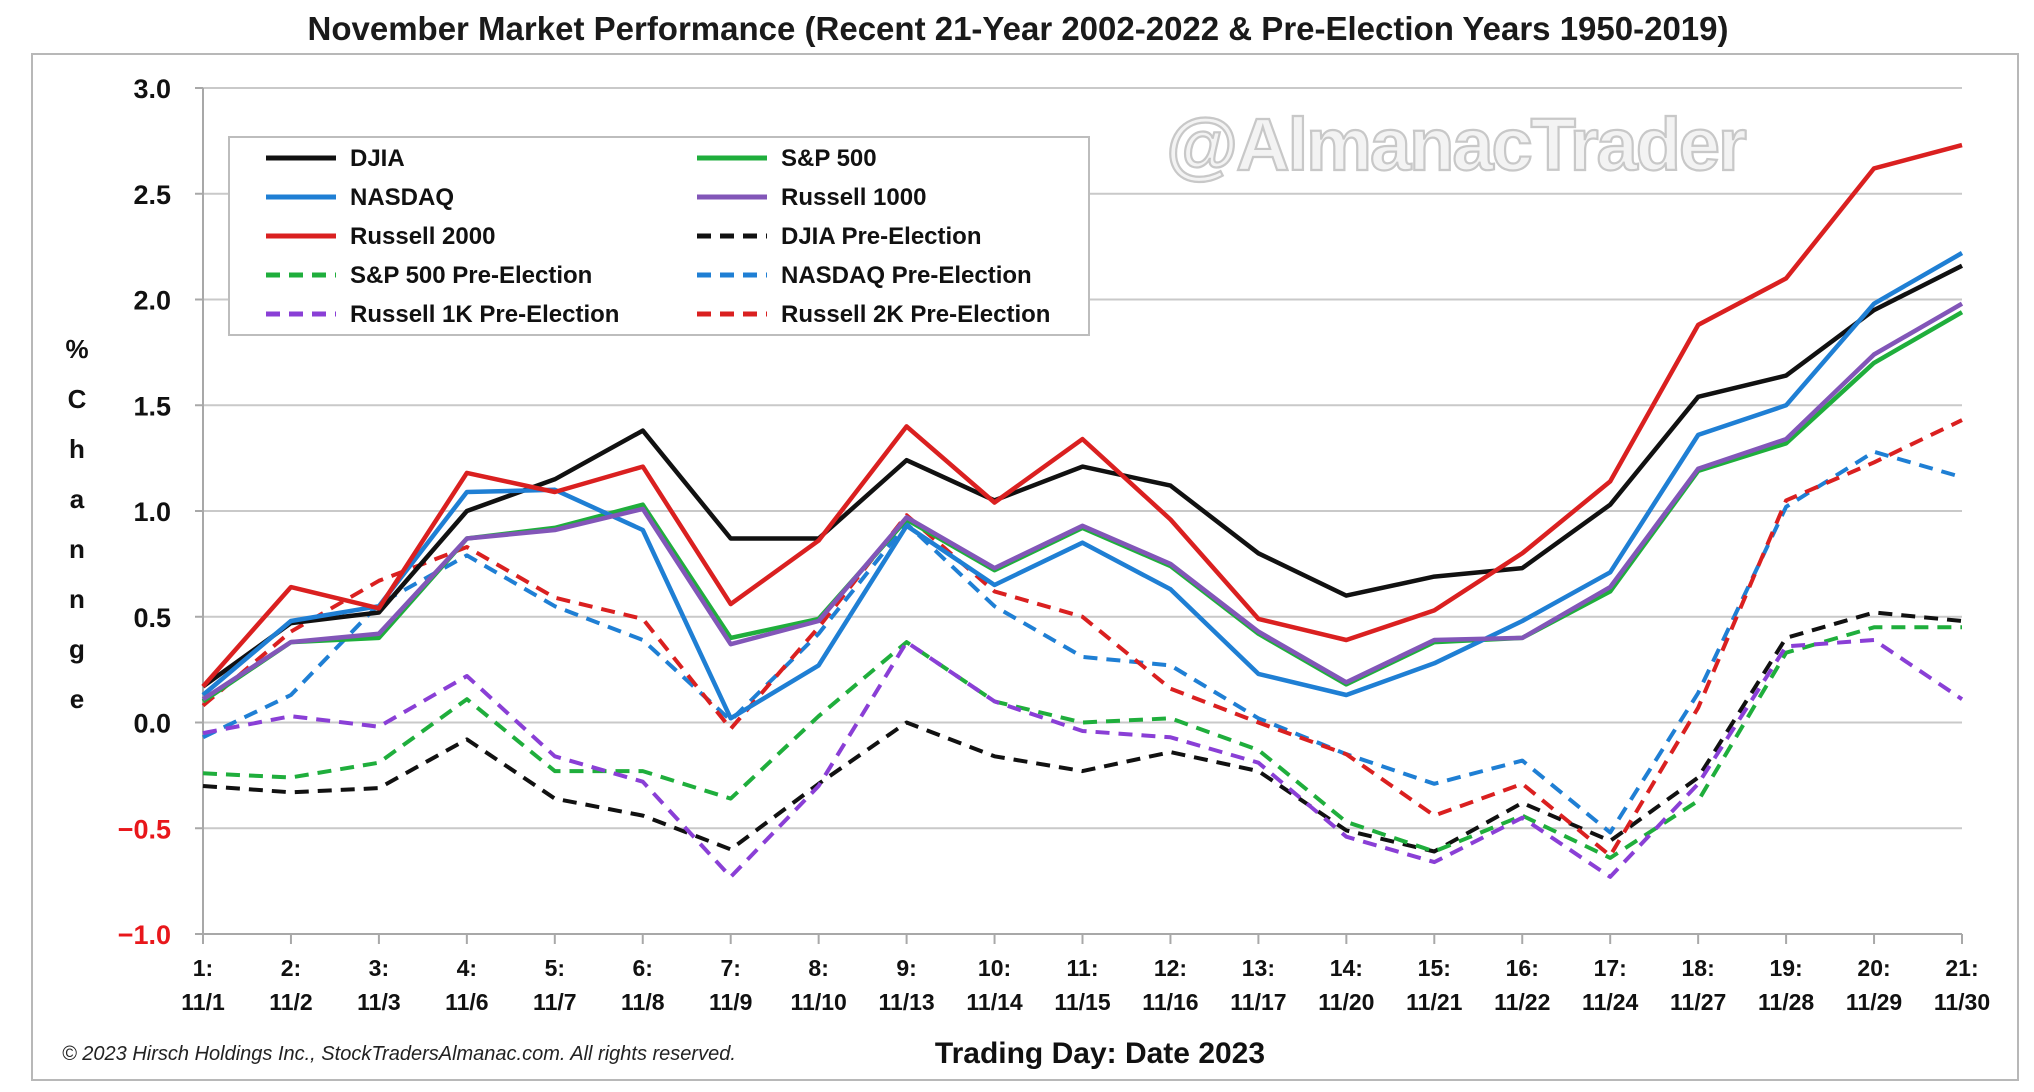 The image size is (2034, 1092). I want to click on y-tick-label-1: 2.5, so click(152, 195).